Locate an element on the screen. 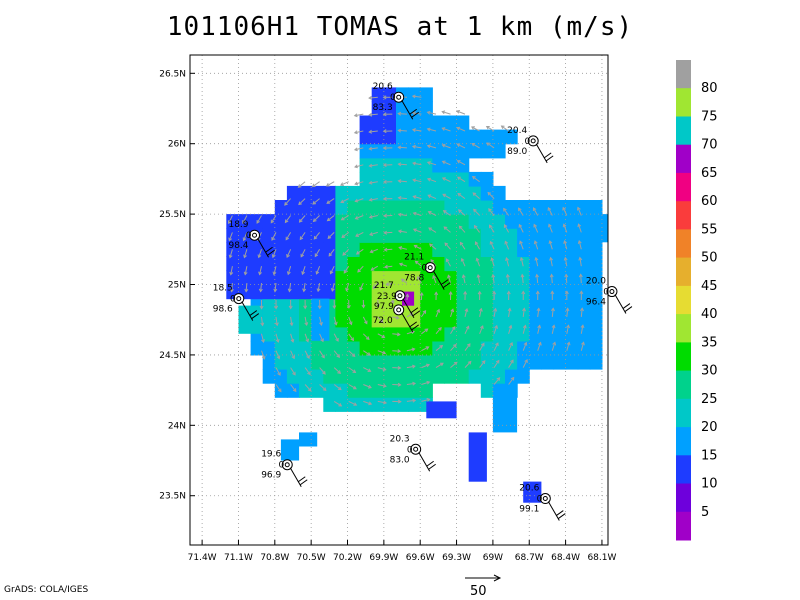 This screenshot has width=800, height=600. lat-tick-label: 24.5N is located at coordinates (172, 356).